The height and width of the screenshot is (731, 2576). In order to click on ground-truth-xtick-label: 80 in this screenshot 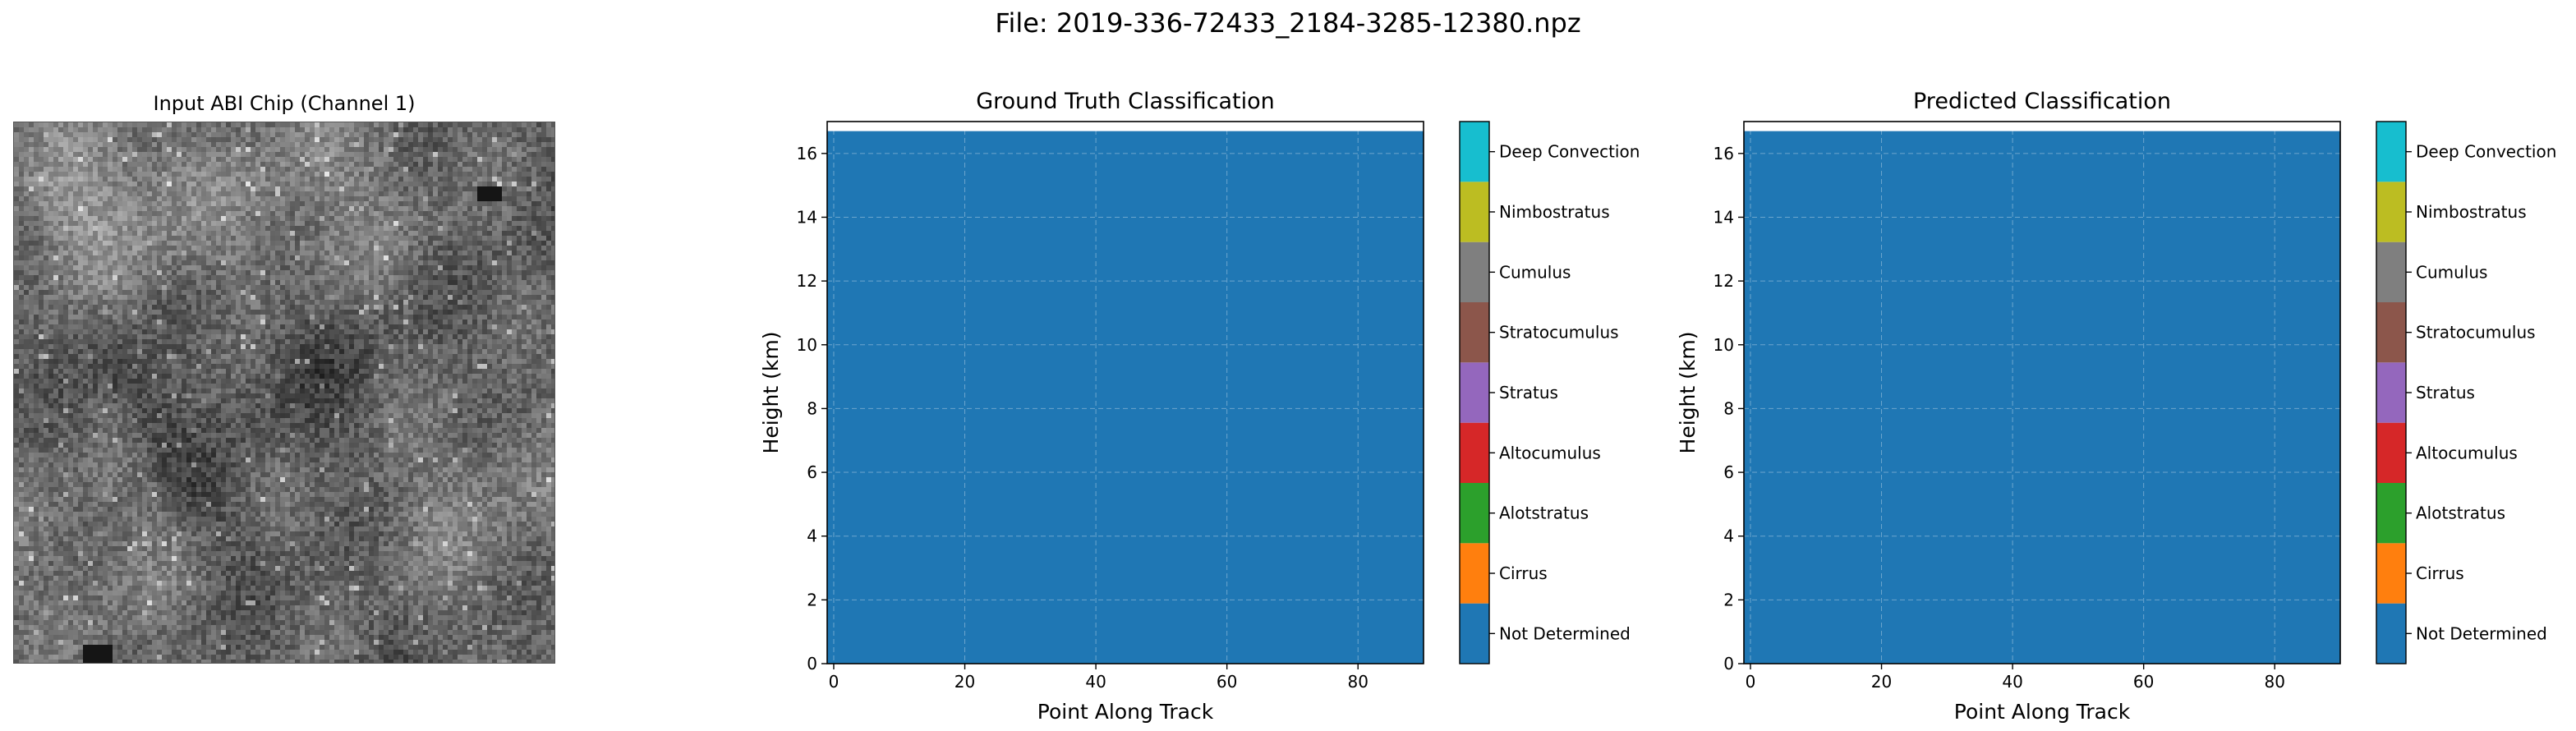, I will do `click(1357, 682)`.